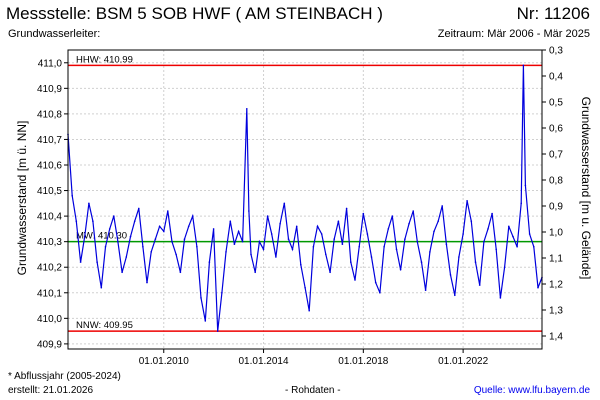  I want to click on y-right-tick-label: 1,4, so click(556, 337).